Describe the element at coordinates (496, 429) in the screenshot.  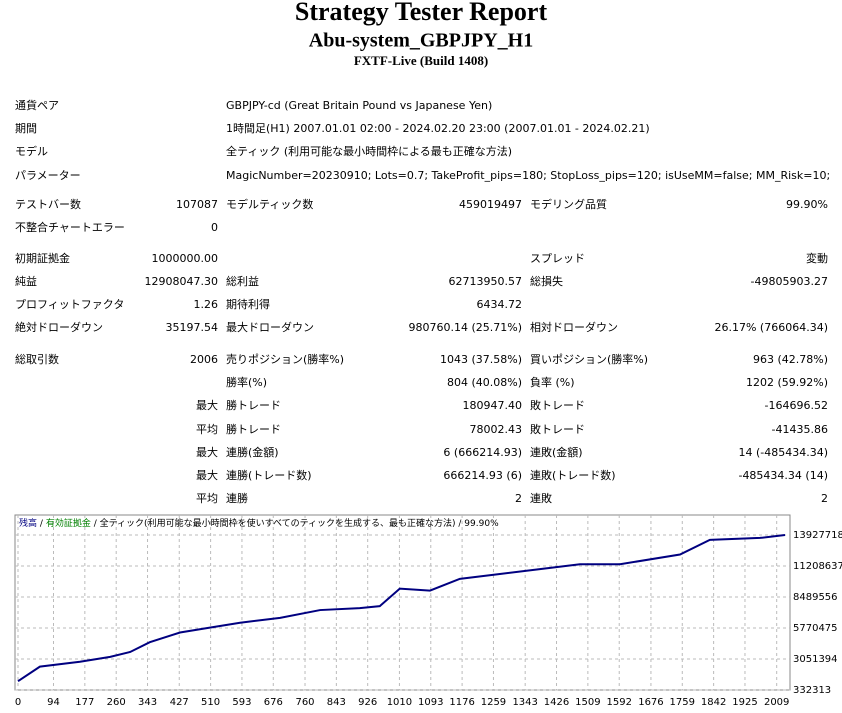
I see `field-value: 78002.43` at that location.